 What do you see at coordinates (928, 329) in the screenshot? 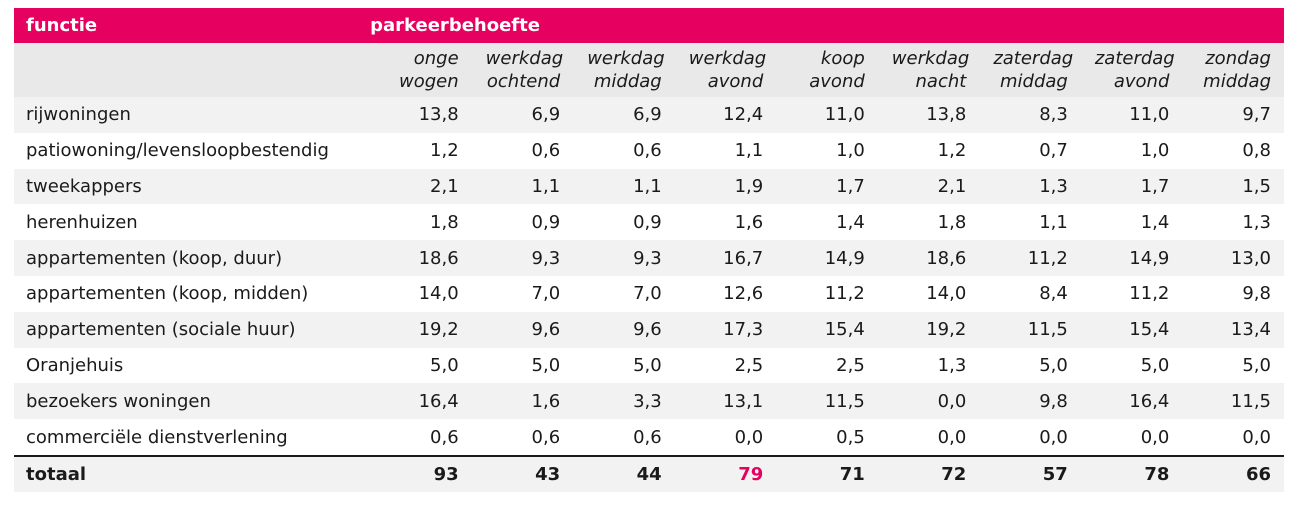
I see `table-cell: 19,2` at bounding box center [928, 329].